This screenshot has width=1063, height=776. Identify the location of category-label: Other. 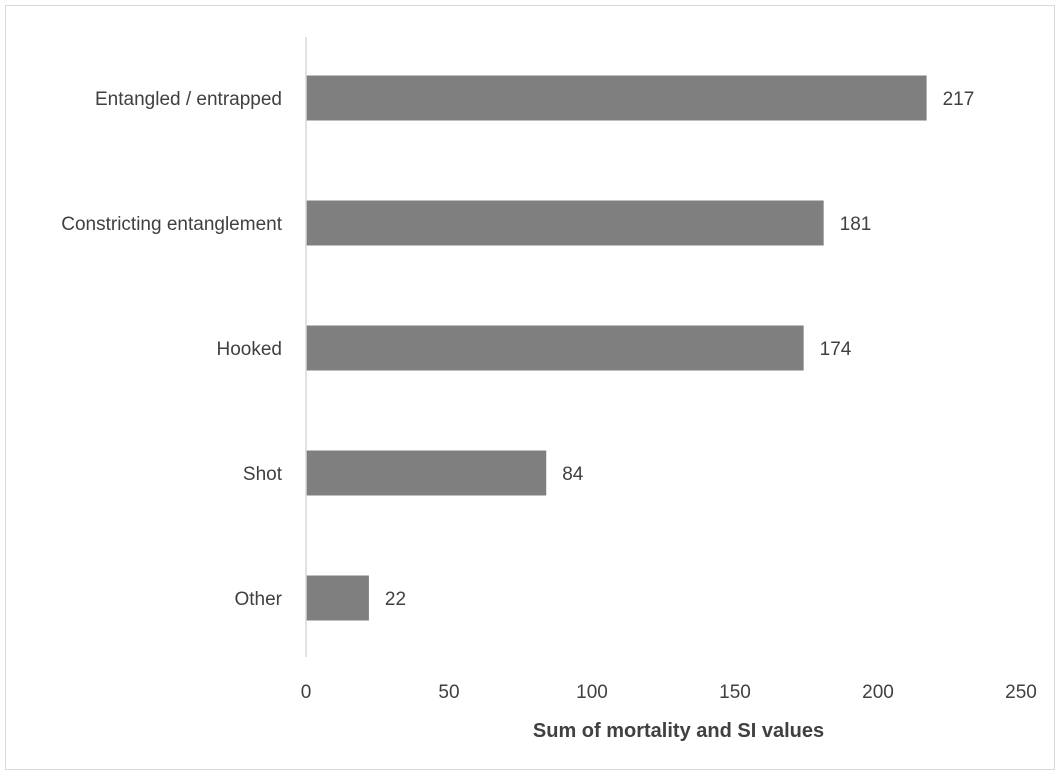
(258, 599).